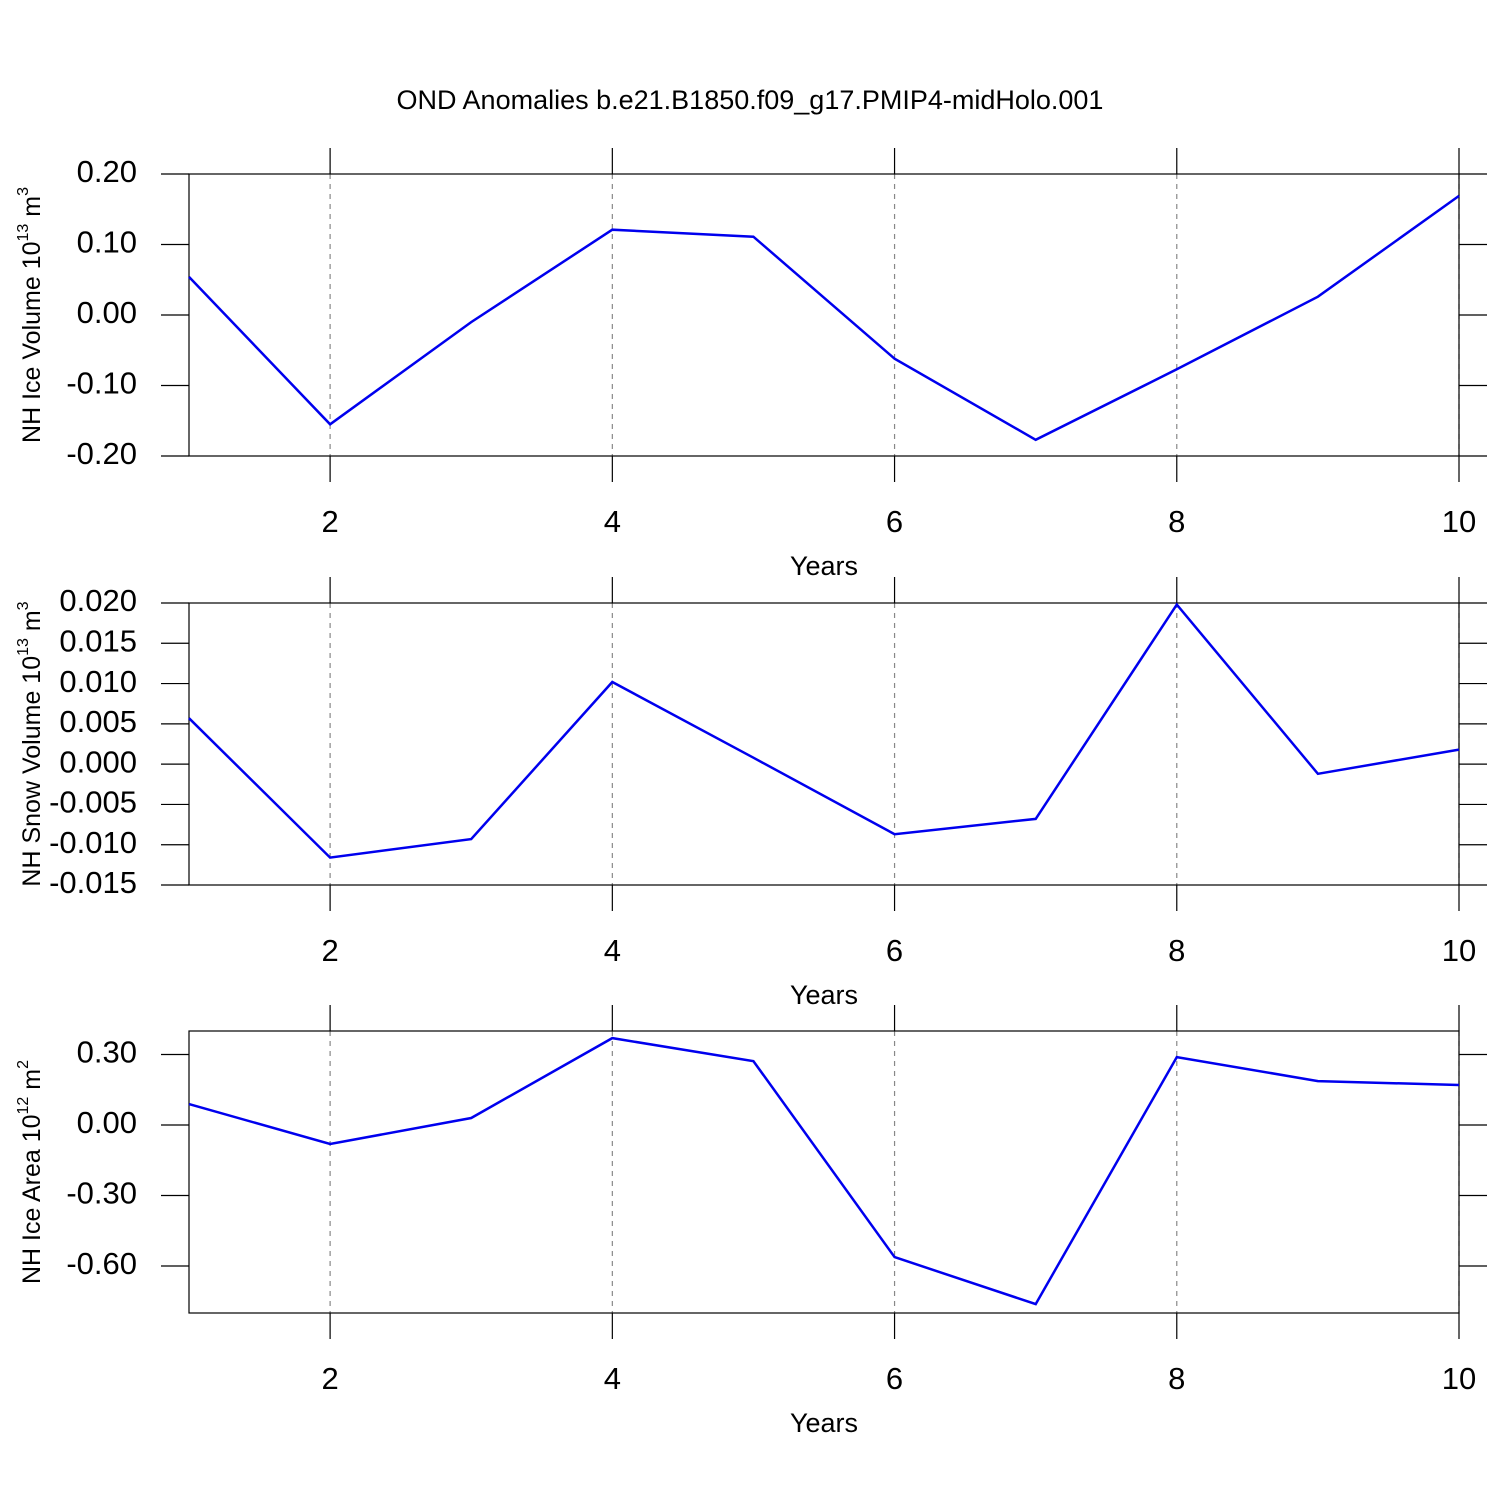 Image resolution: width=1500 pixels, height=1500 pixels. I want to click on y-axis-label-part: NH Snow Volume 10, so click(32, 771).